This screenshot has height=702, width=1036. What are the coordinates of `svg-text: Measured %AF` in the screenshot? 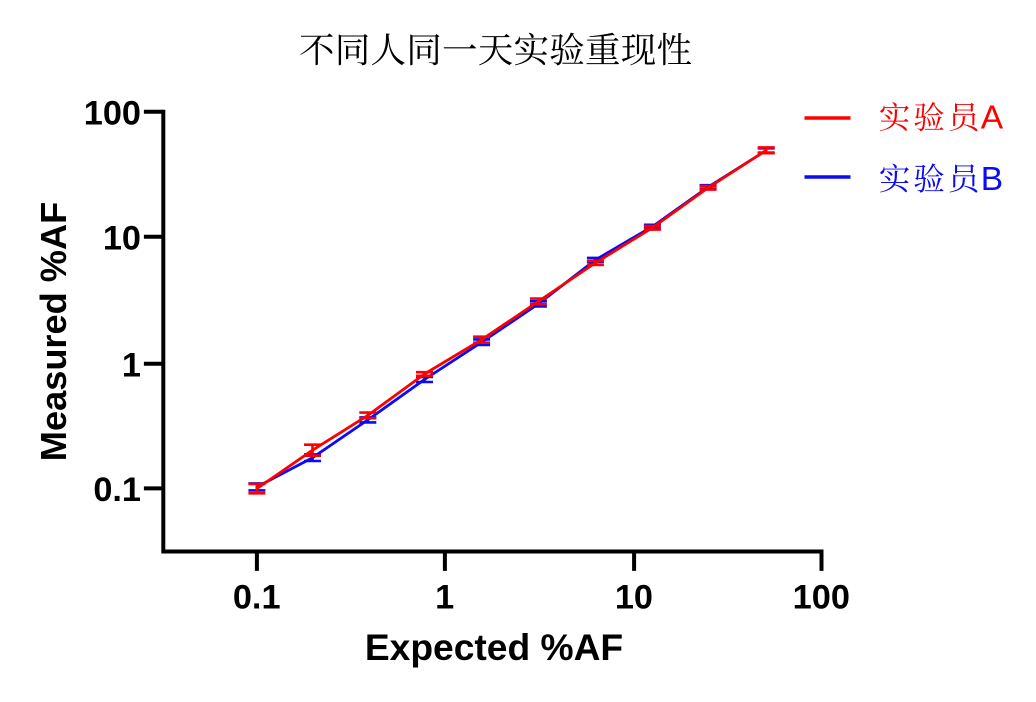 It's located at (53, 331).